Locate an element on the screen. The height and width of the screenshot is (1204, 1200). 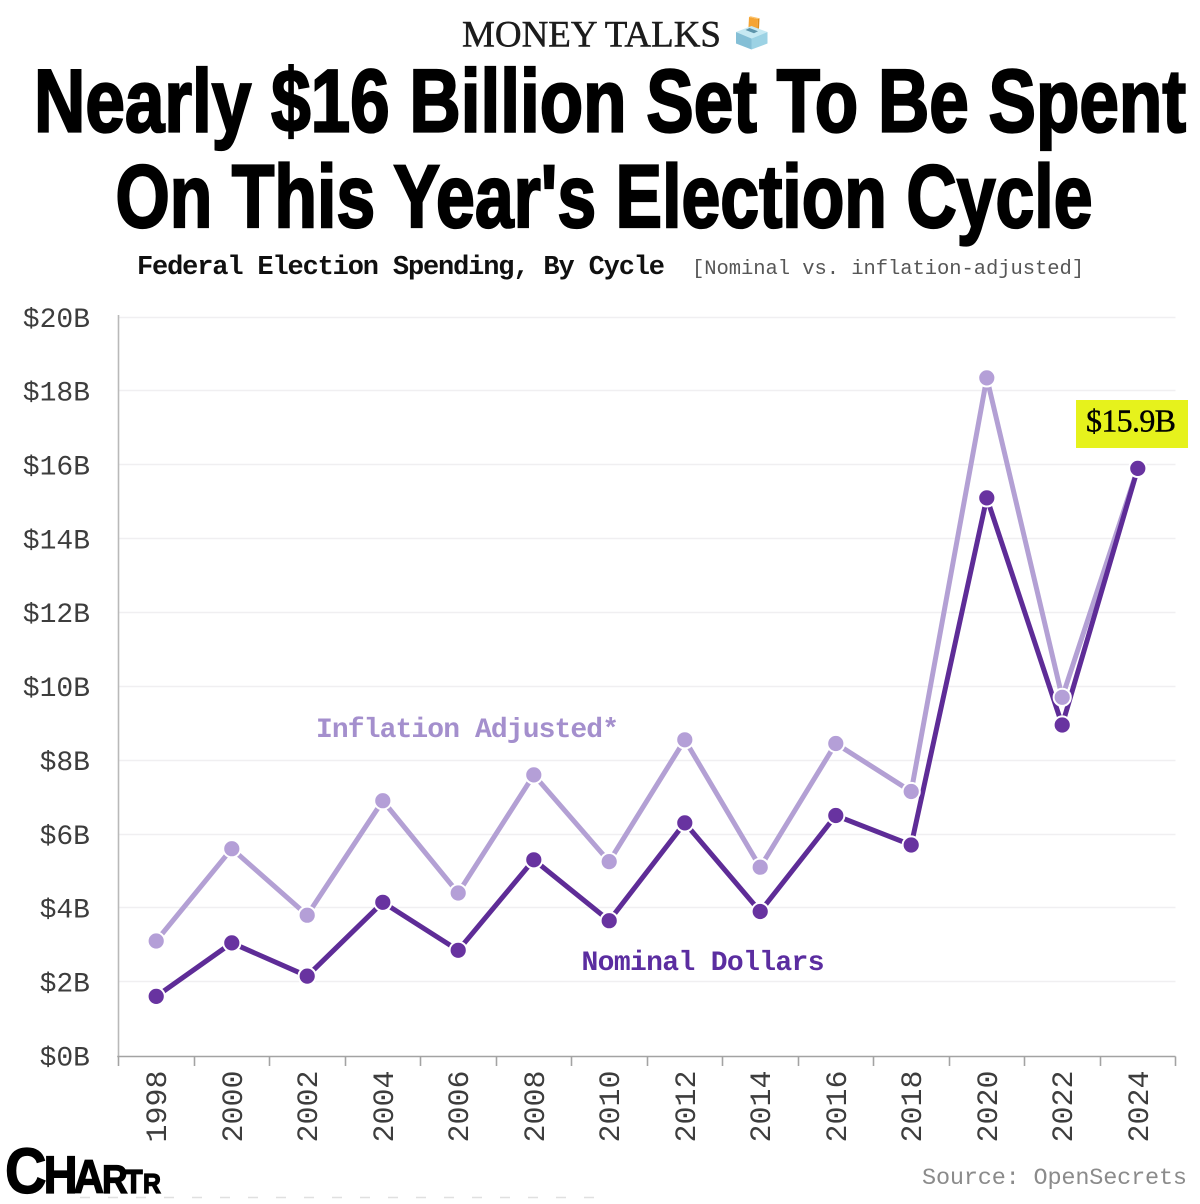
svg-text: T is located at coordinates (134, 1181).